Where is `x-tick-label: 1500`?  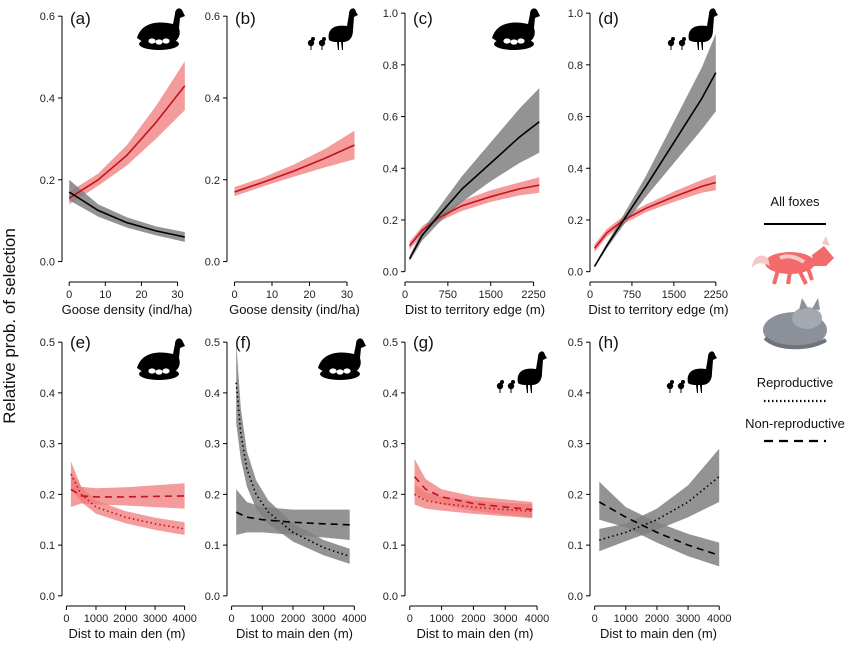 x-tick-label: 1500 is located at coordinates (674, 295).